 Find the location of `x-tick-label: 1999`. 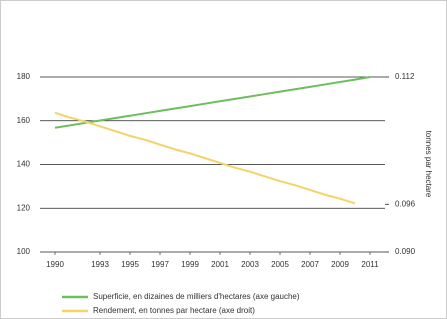

x-tick-label: 1999 is located at coordinates (190, 264).